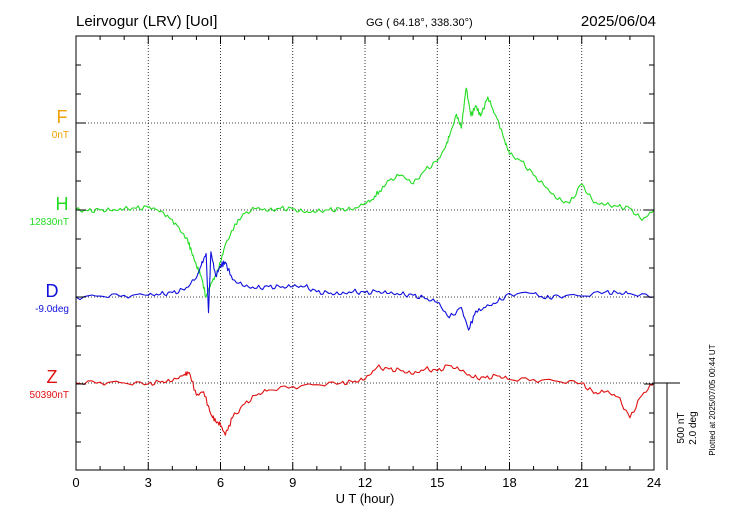 Image resolution: width=730 pixels, height=520 pixels. I want to click on label-H: H, so click(62, 204).